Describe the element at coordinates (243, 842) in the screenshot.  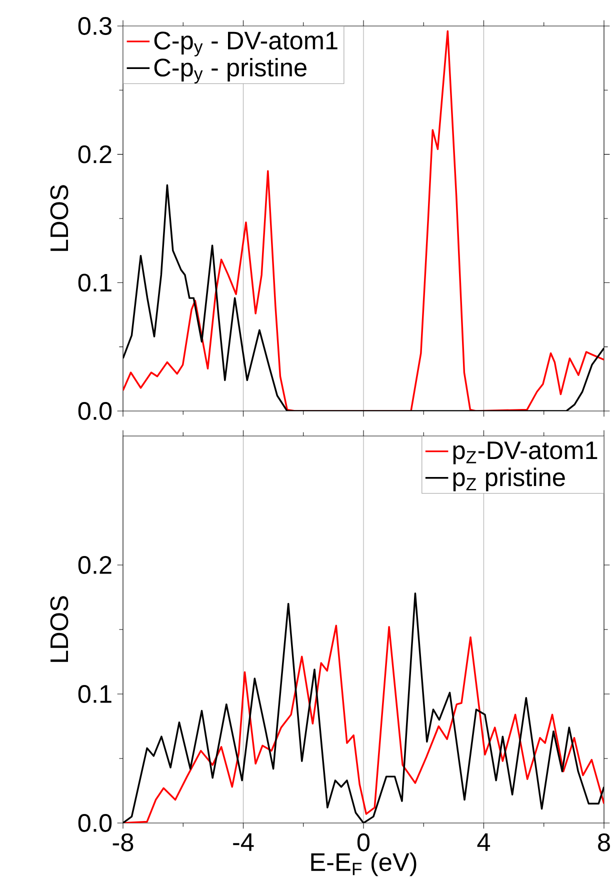
I see `x-tick-label: -4` at that location.